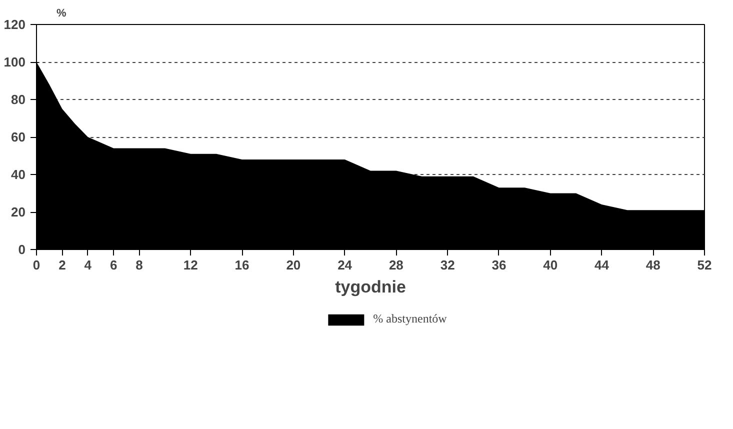  Describe the element at coordinates (370, 287) in the screenshot. I see `x-axis-title: tygodnie` at that location.